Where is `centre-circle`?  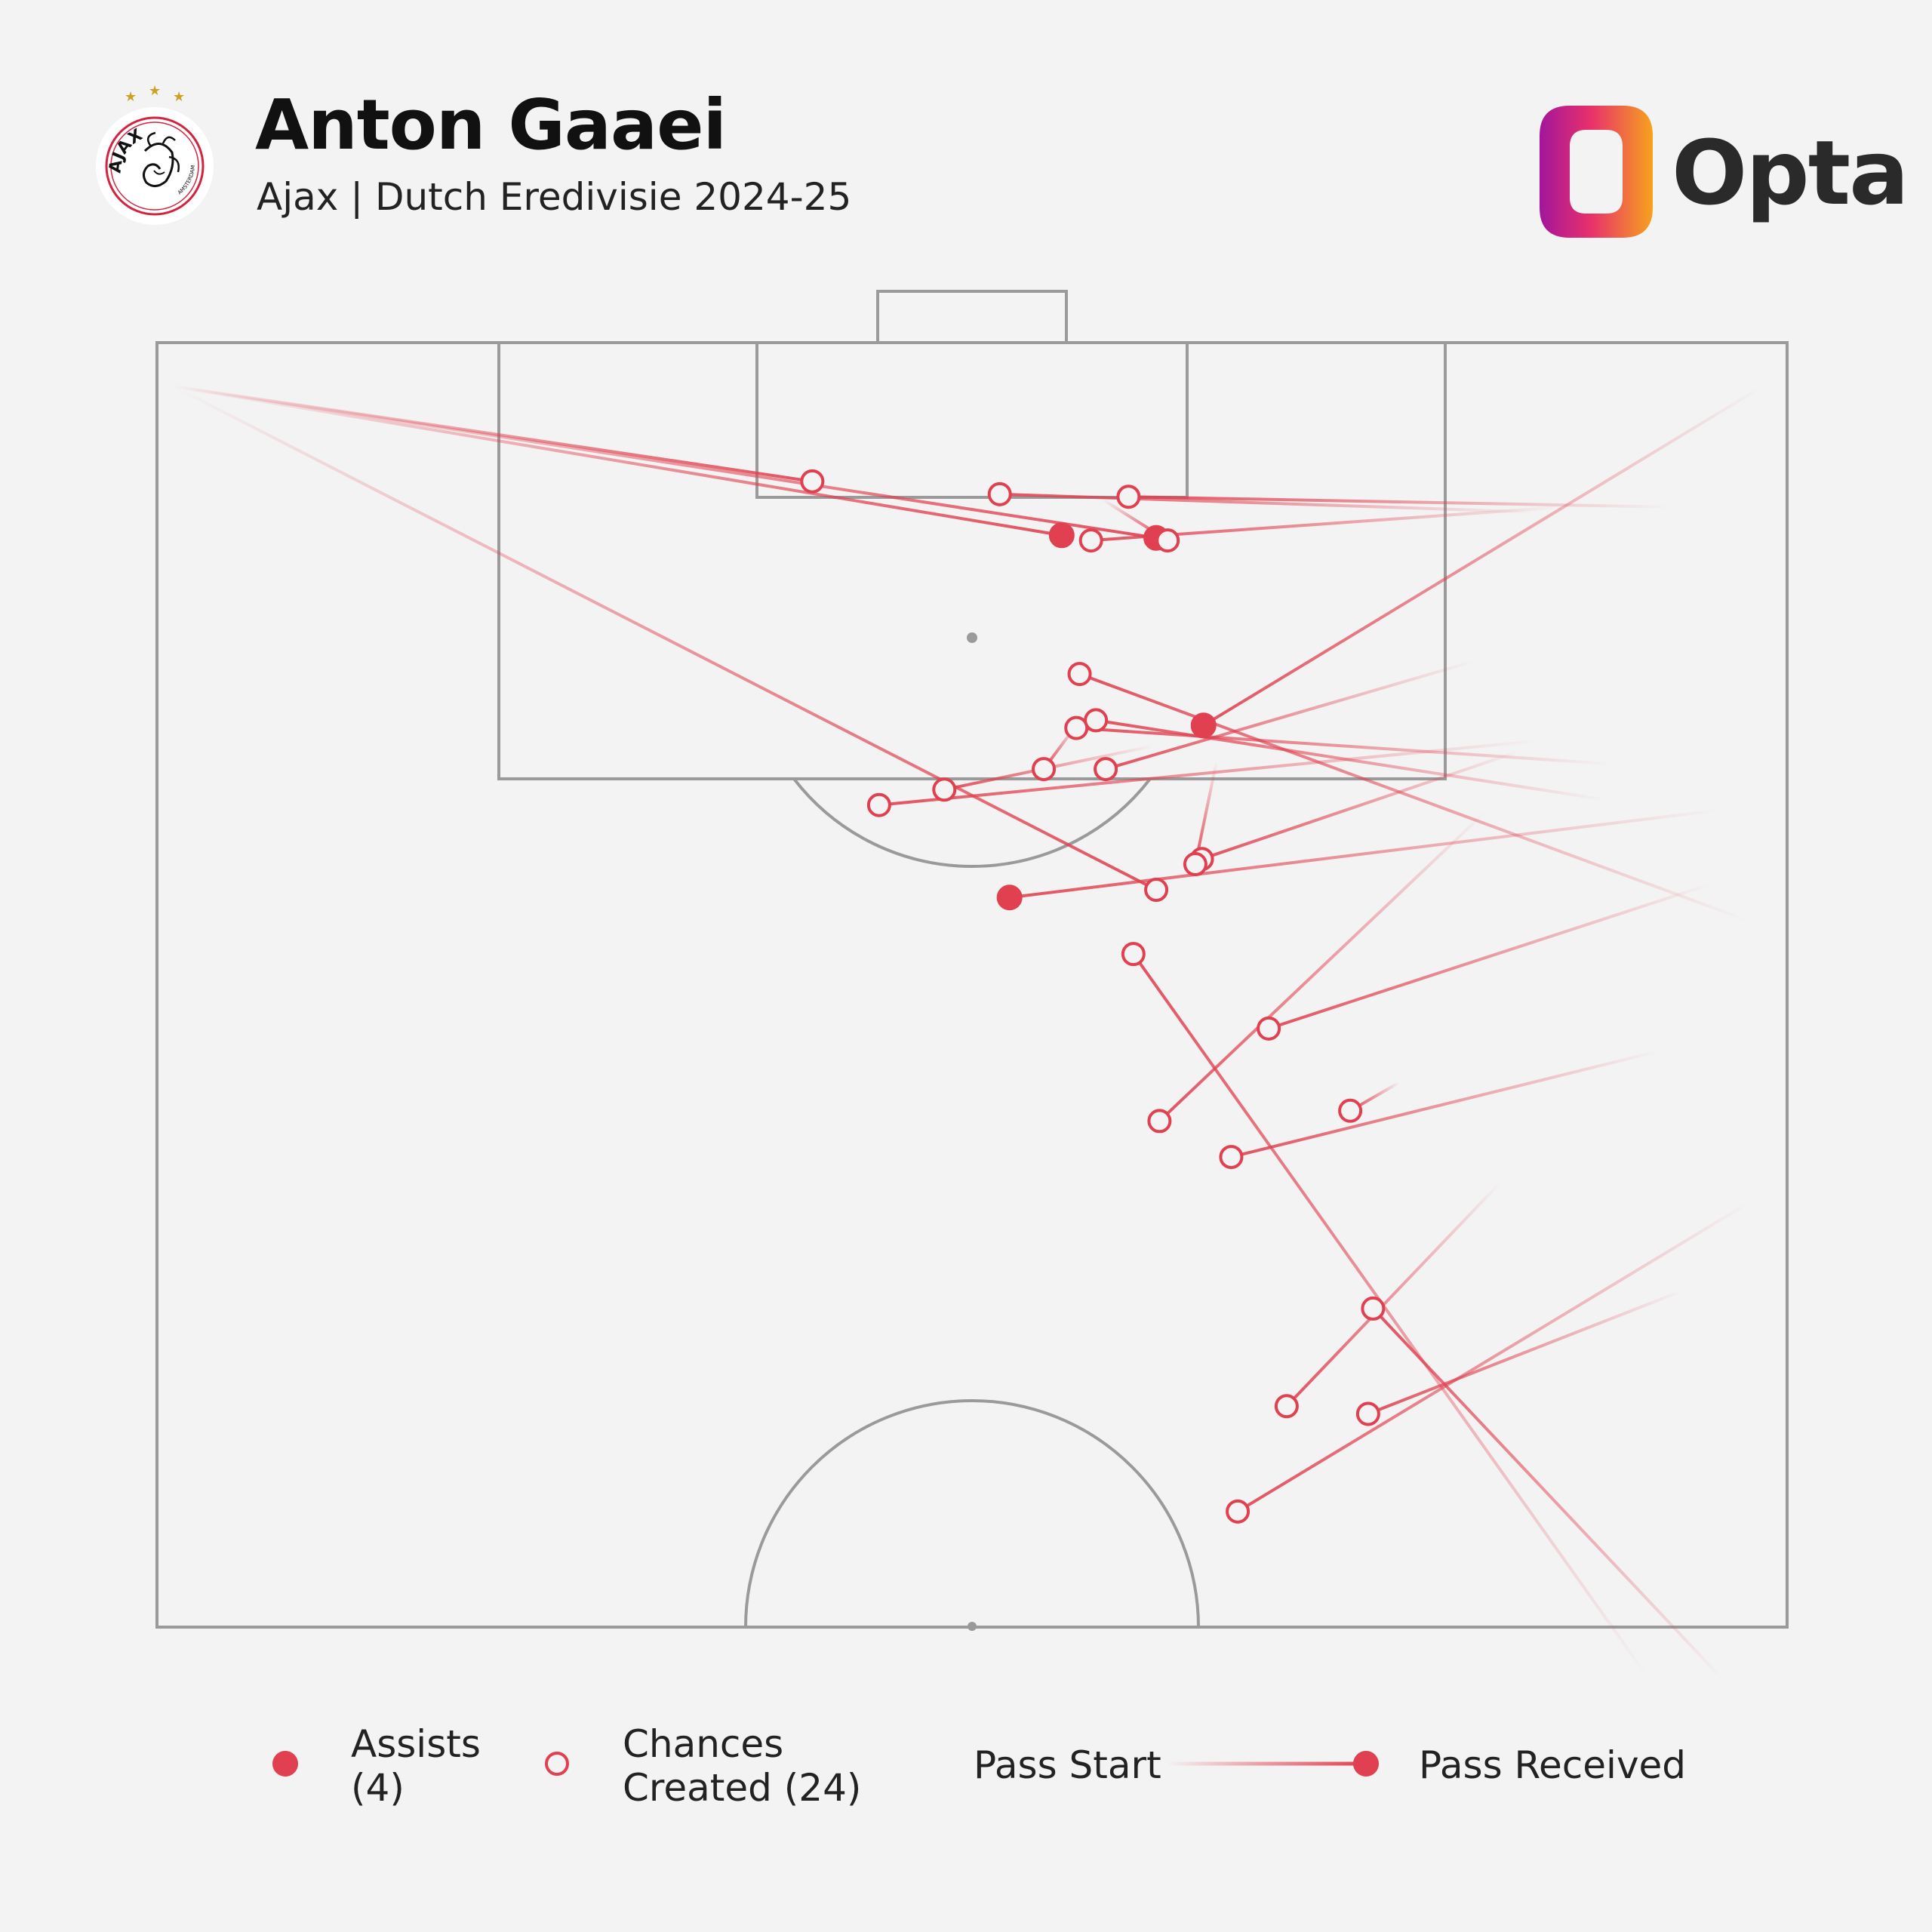
centre-circle is located at coordinates (972, 1514).